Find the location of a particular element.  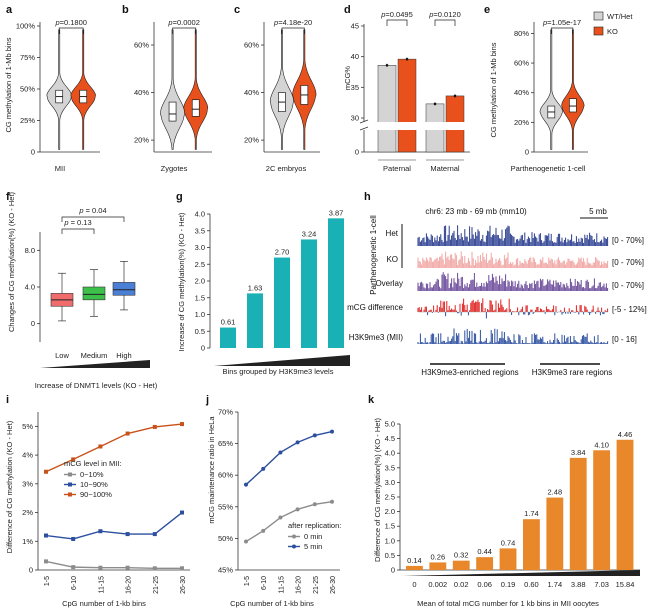

panel-k-tick-label: 0 is located at coordinates (393, 570).